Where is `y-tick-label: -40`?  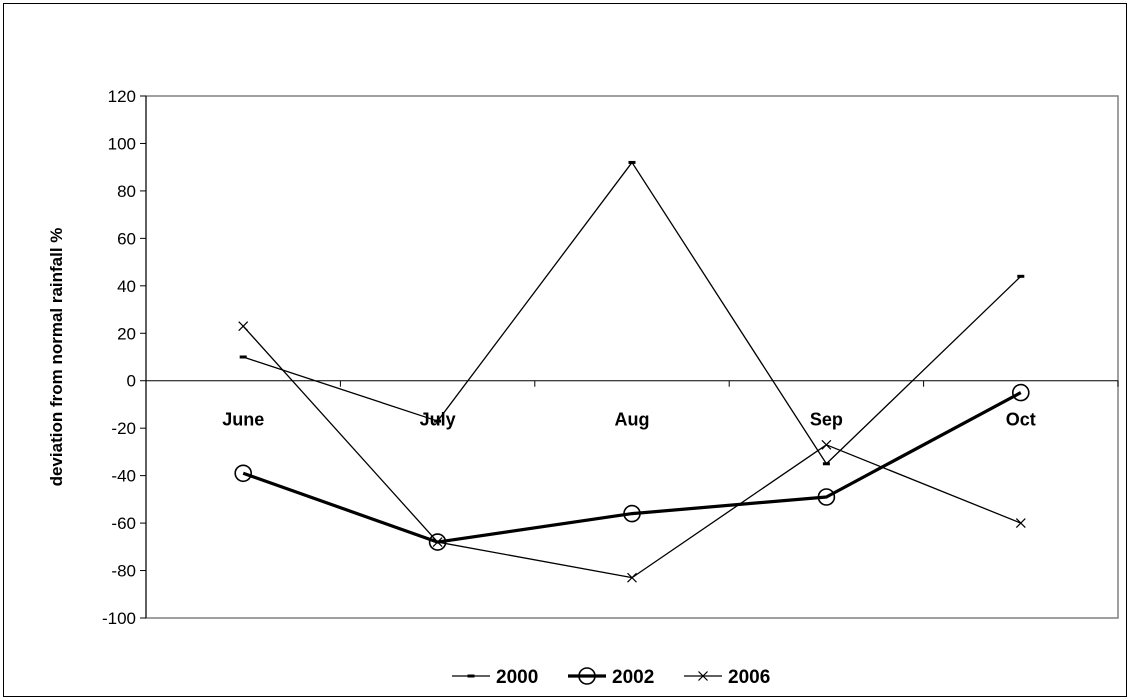 y-tick-label: -40 is located at coordinates (123, 476).